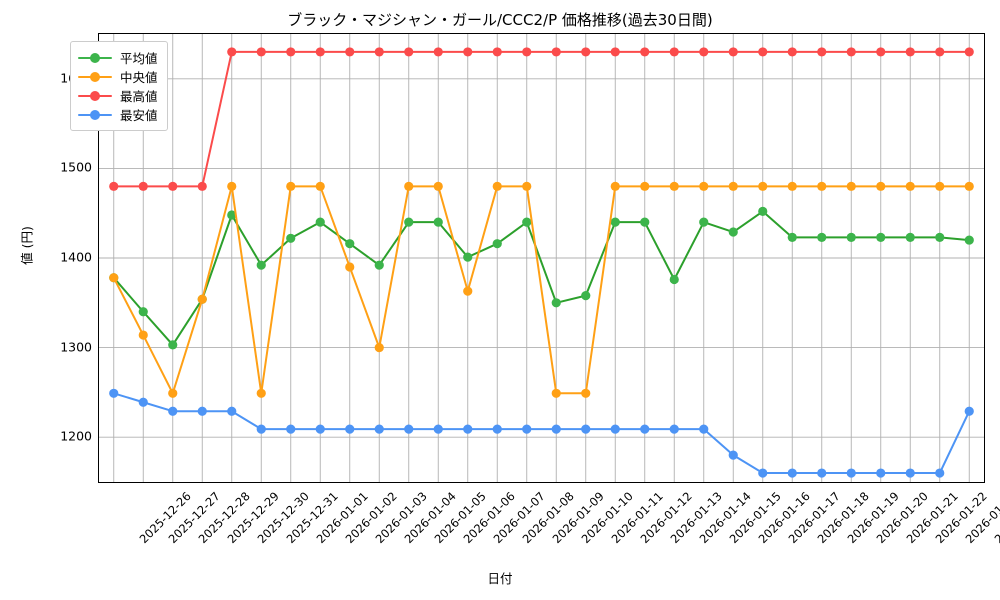 This screenshot has height=600, width=1000. I want to click on y-tick-label: 1300, so click(76, 347).